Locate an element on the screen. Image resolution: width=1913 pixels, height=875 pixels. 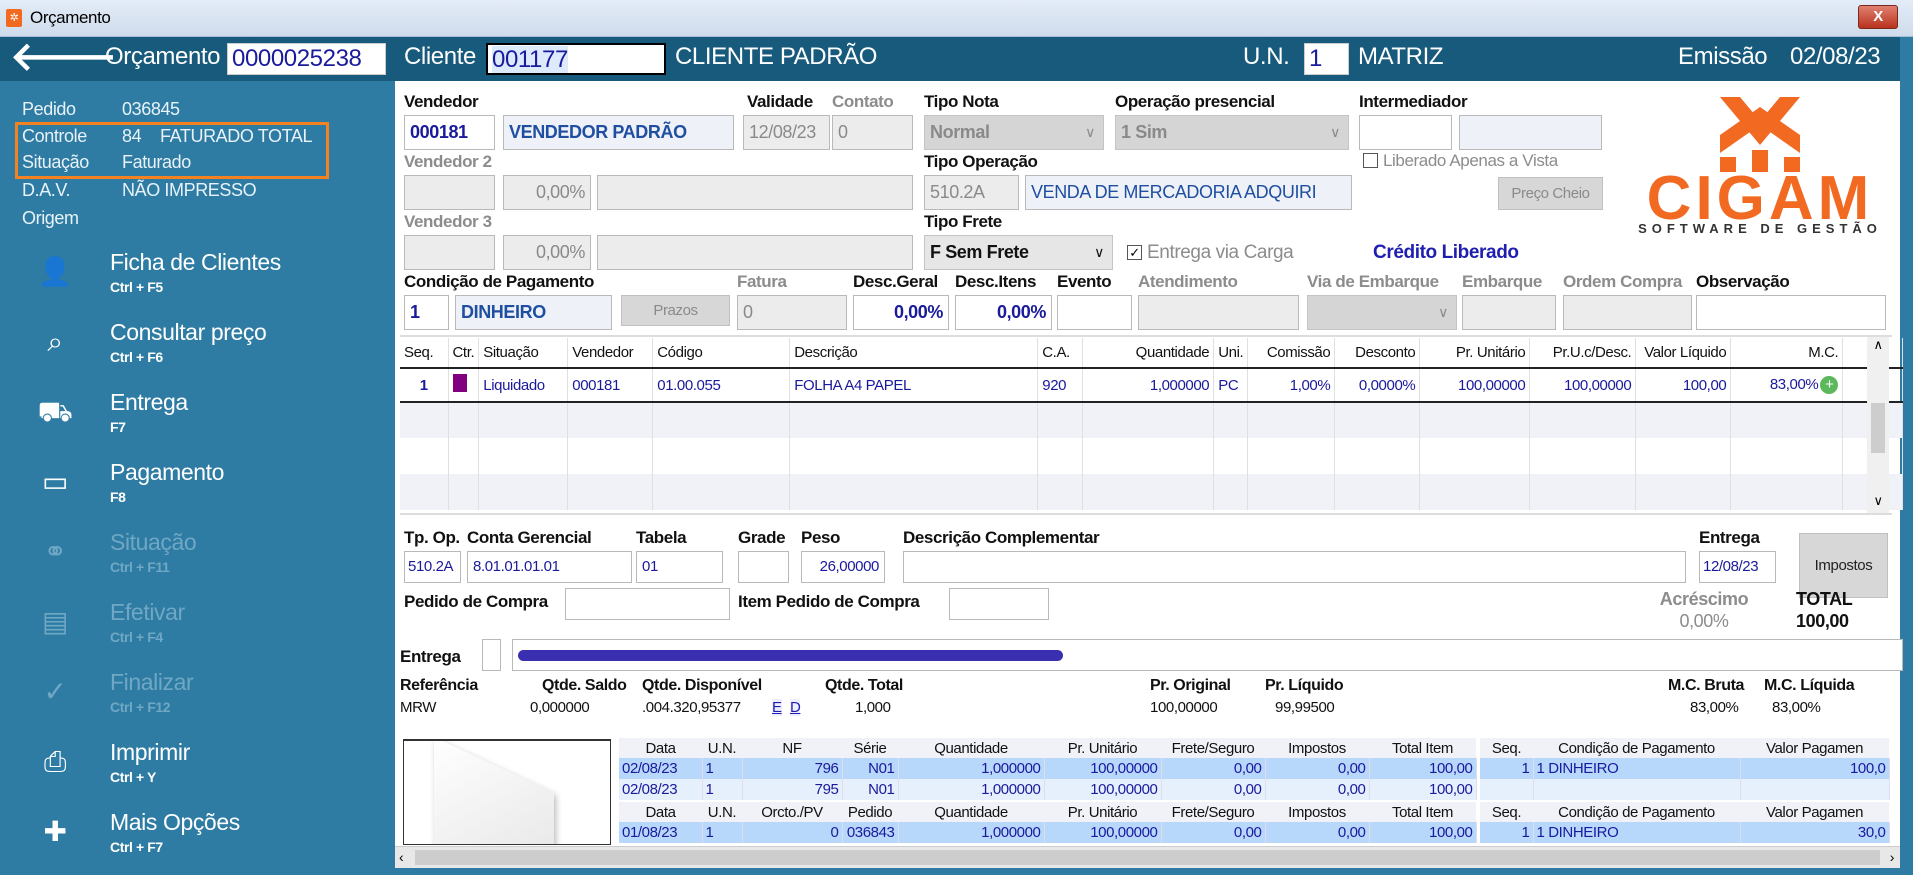
desc-compl-input is located at coordinates (1294, 567).